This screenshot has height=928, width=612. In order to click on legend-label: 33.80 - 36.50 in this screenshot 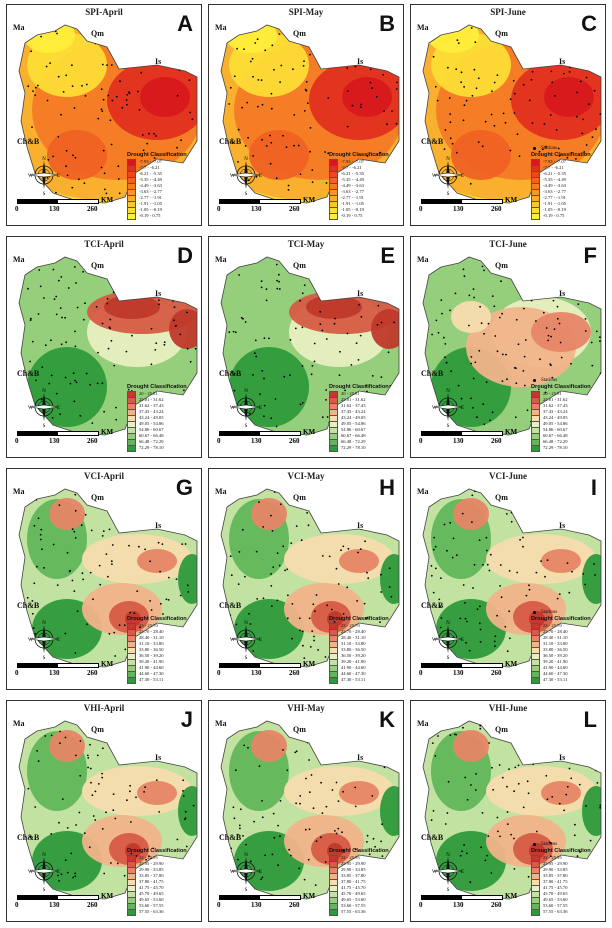, I will do `click(151, 649)`.